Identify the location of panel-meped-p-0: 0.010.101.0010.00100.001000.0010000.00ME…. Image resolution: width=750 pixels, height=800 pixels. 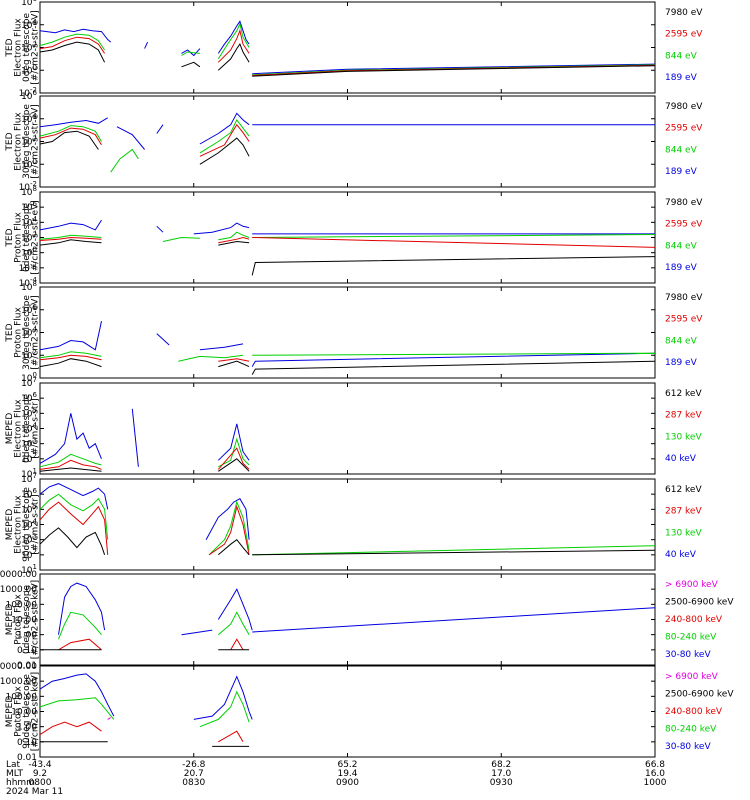
(367, 620).